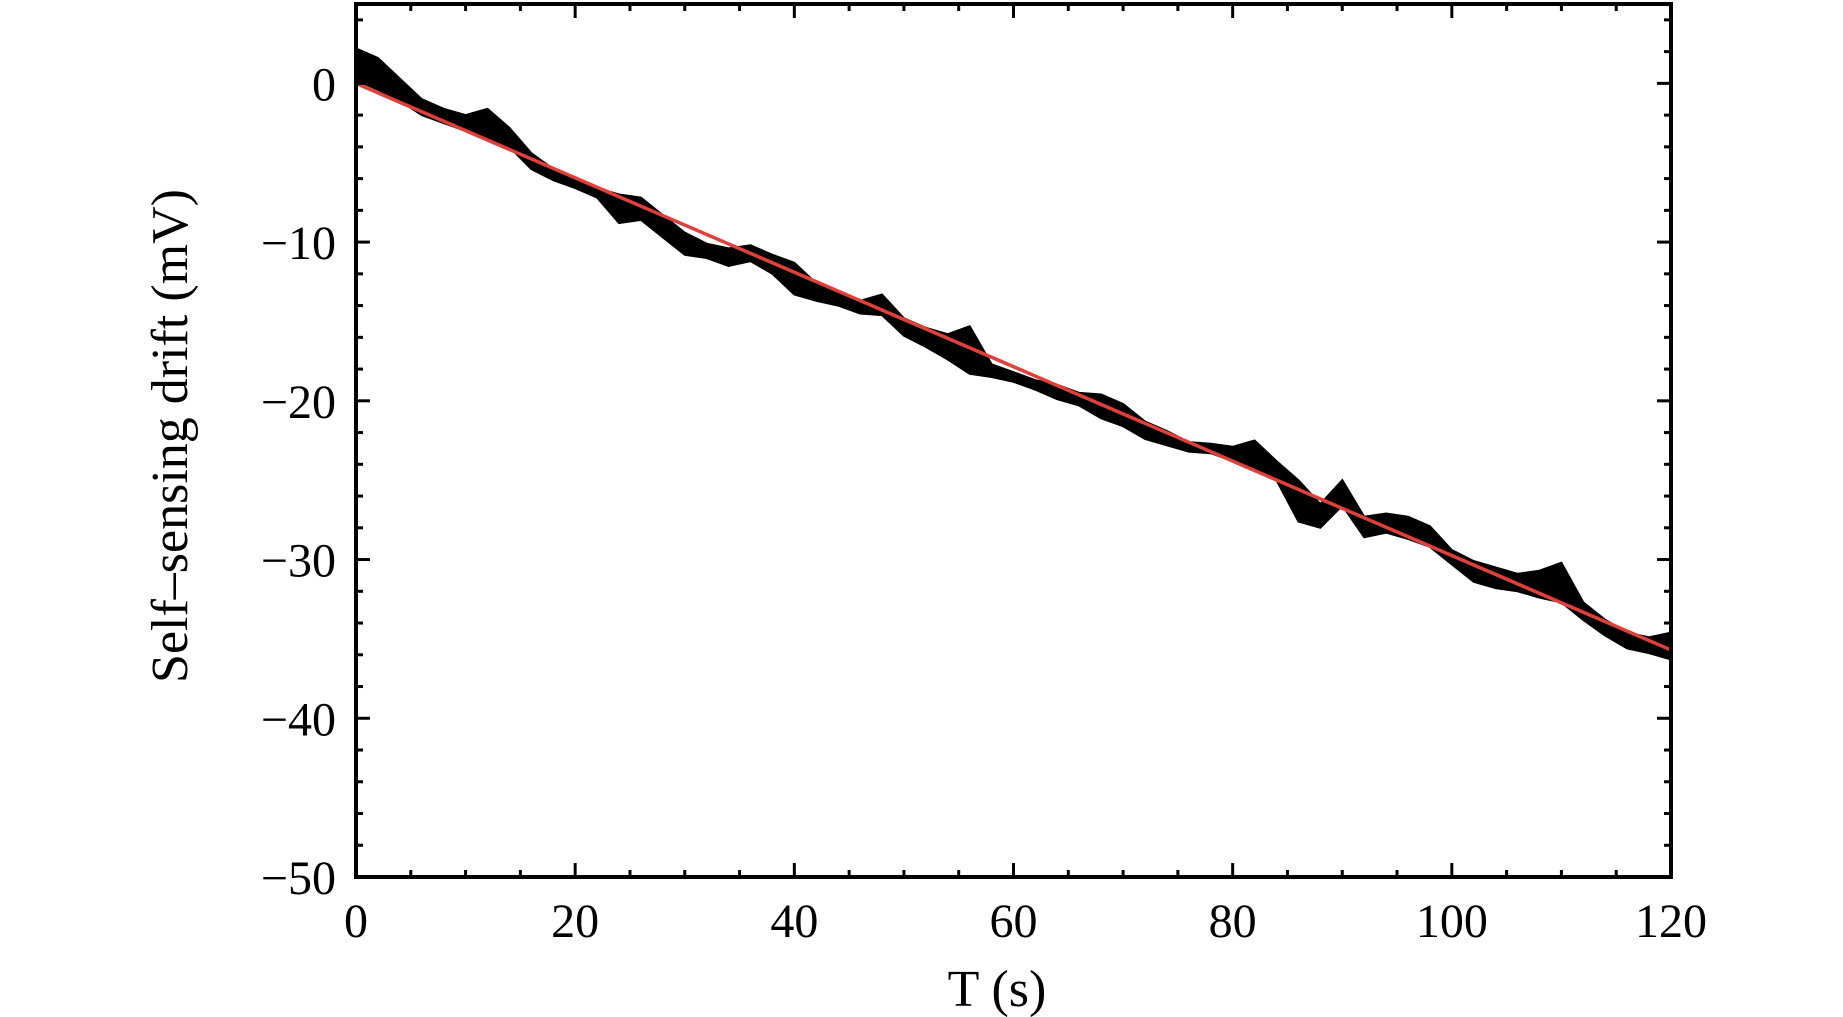 The height and width of the screenshot is (1017, 1843). What do you see at coordinates (298, 402) in the screenshot?
I see `y-tick-label: −20` at bounding box center [298, 402].